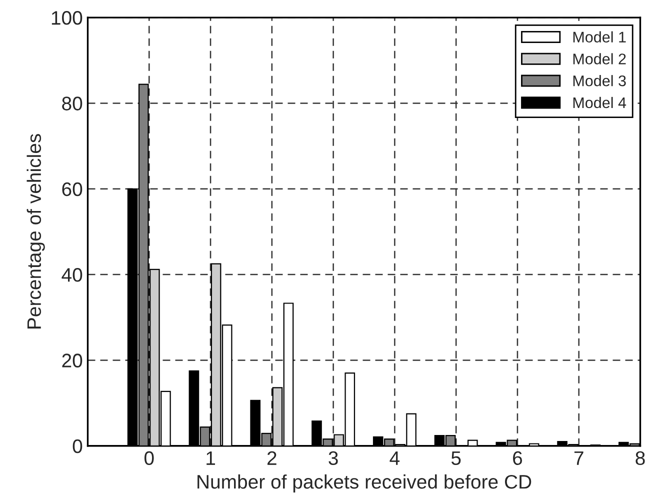  Describe the element at coordinates (149, 458) in the screenshot. I see `x-tick-label: 0` at that location.